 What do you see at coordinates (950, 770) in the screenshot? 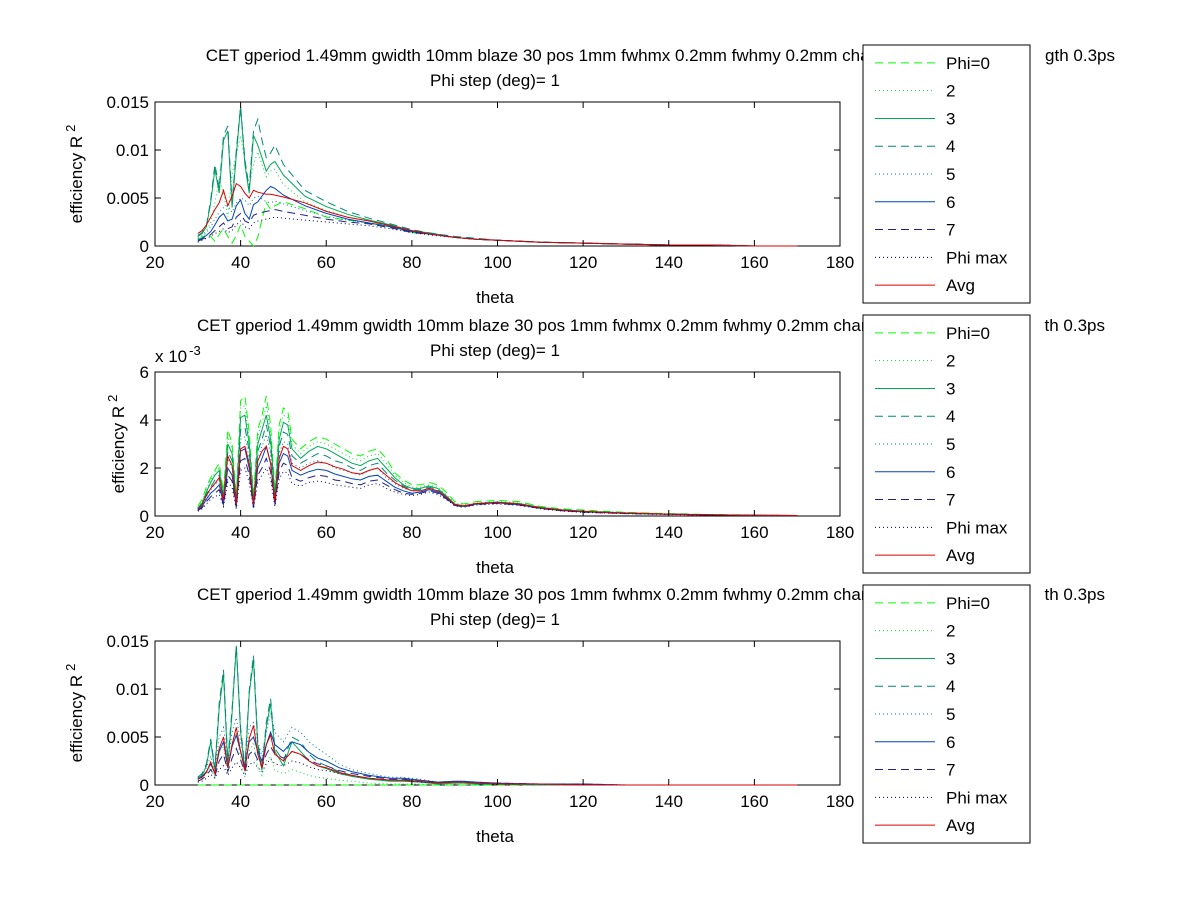
I see `subplot-3-legend-label: 7` at bounding box center [950, 770].